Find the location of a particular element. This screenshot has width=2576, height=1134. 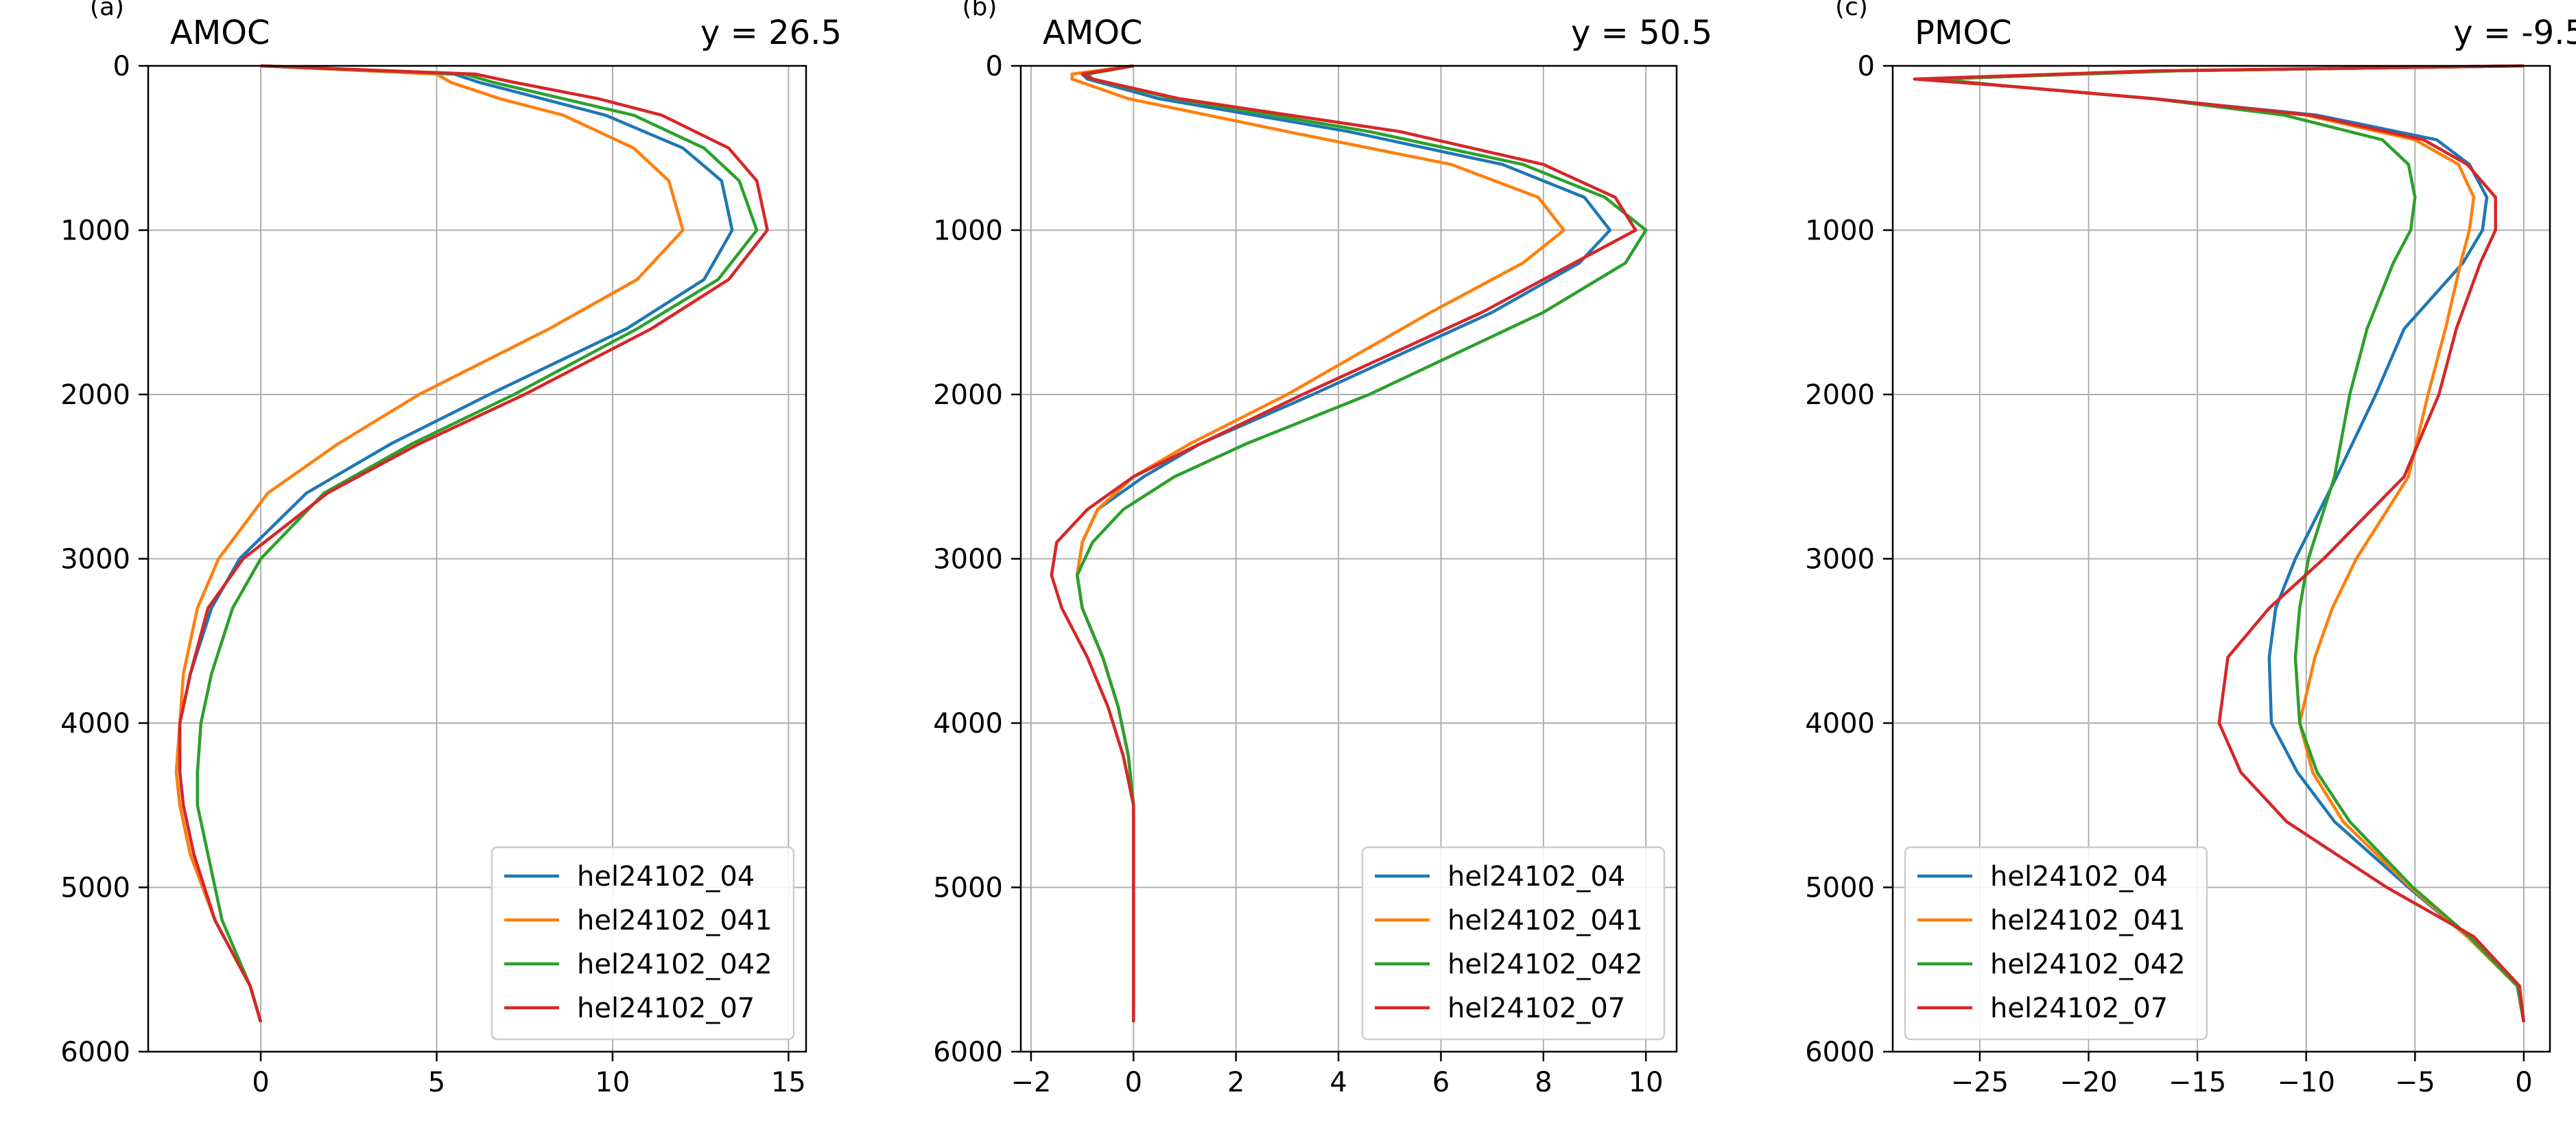

x-tick-label: −25 is located at coordinates (1980, 1083).